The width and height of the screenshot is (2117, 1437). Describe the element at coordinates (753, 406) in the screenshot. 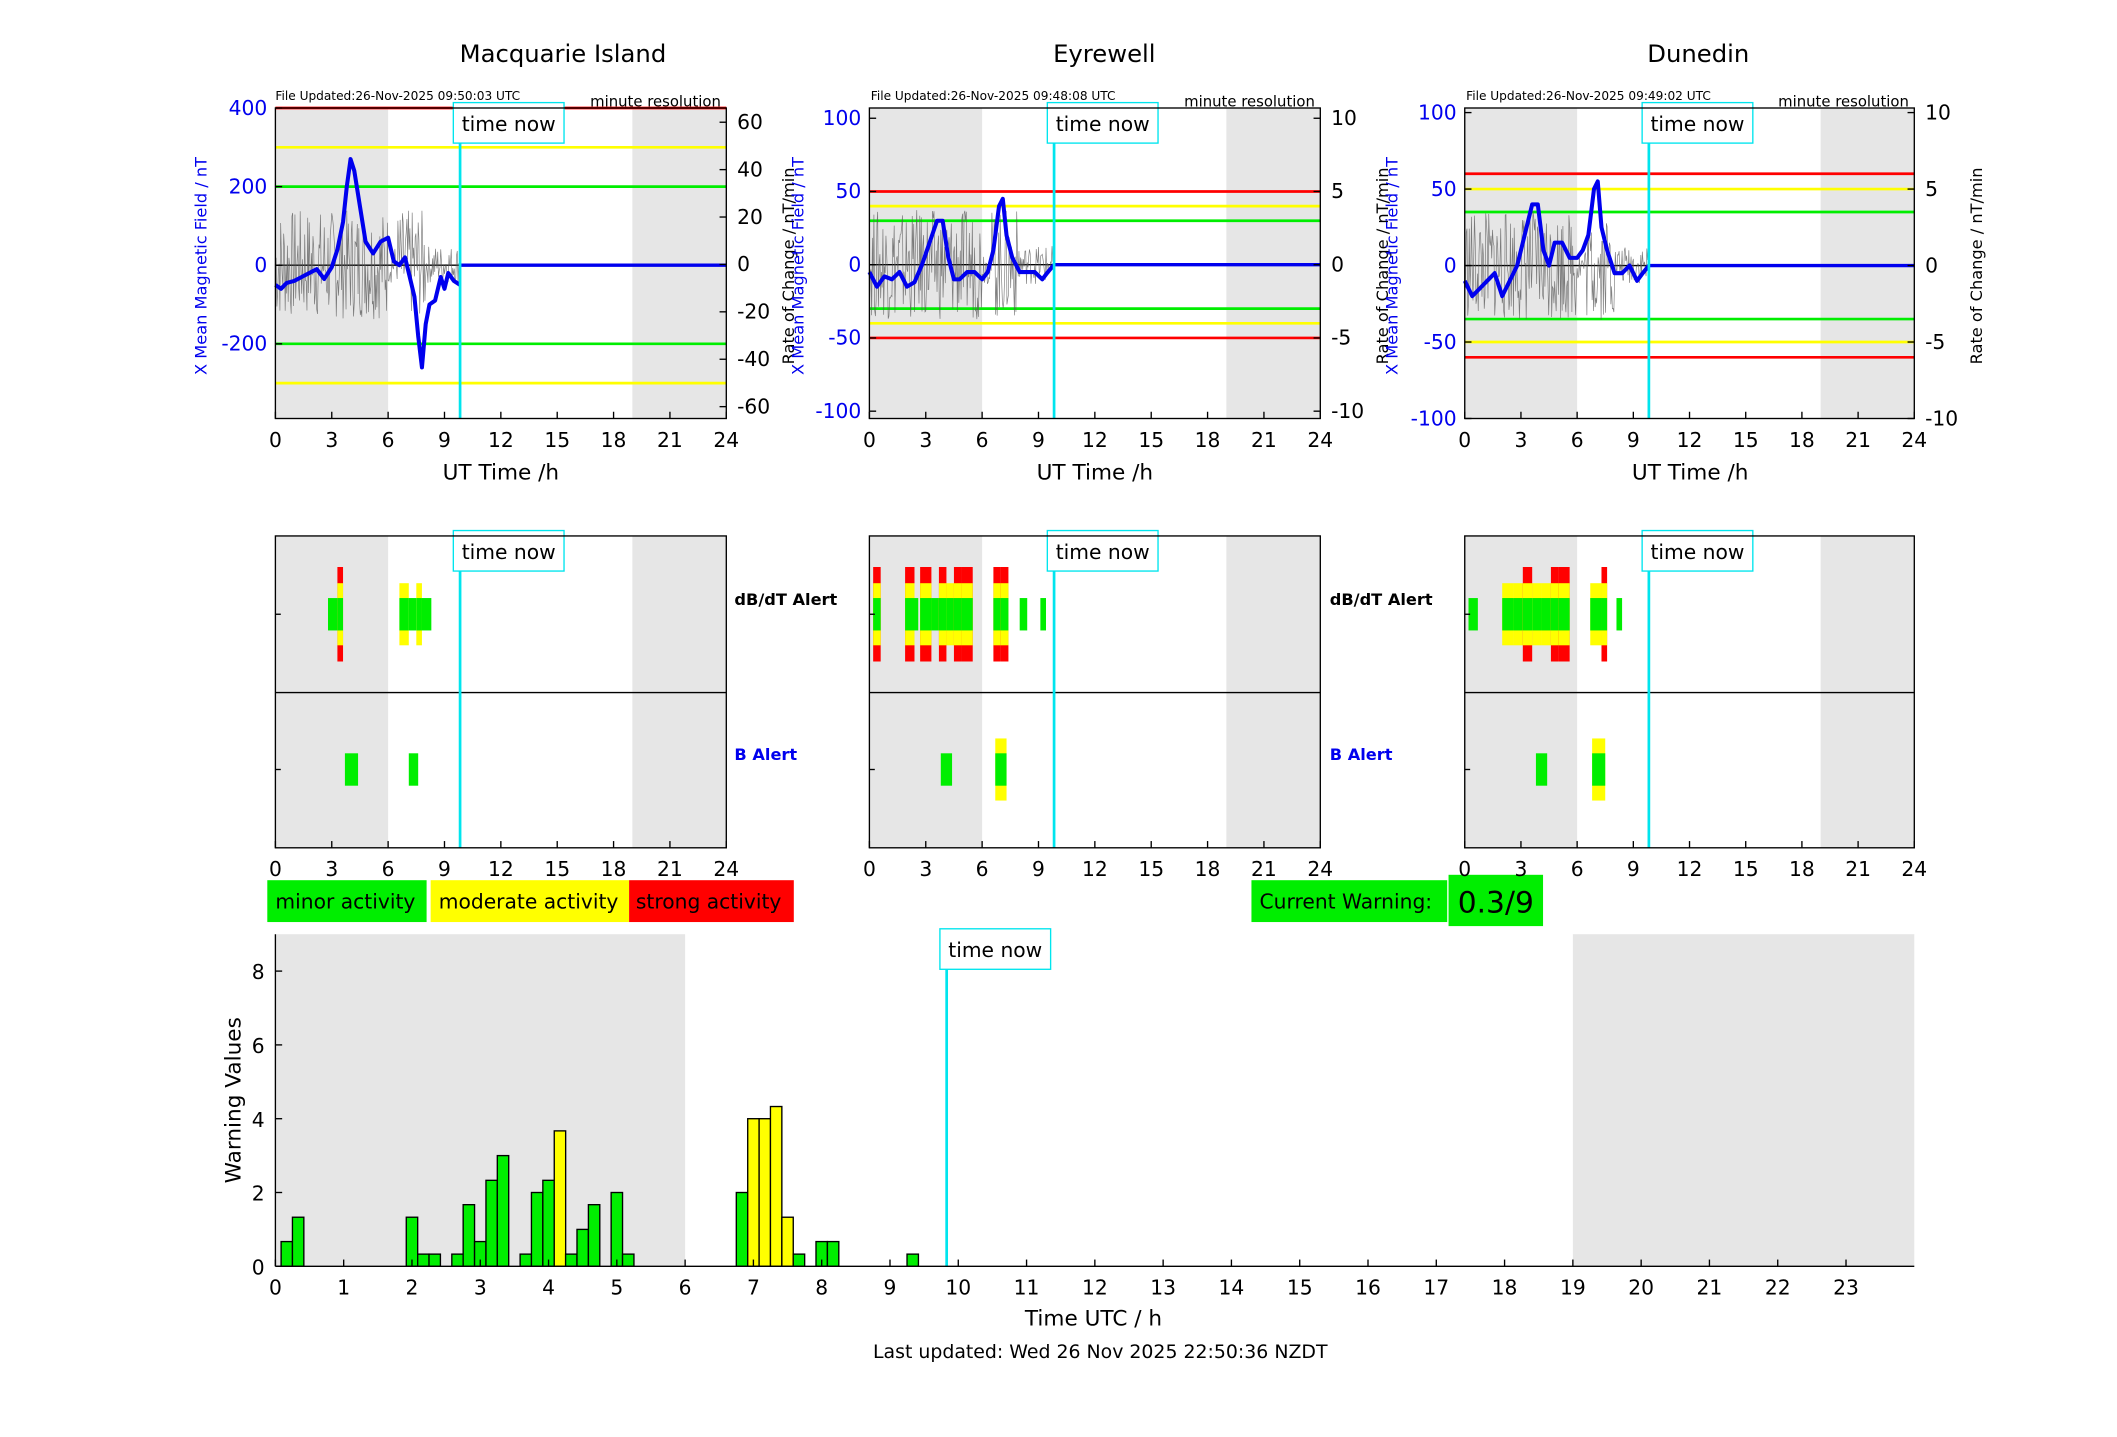

I see `y-tick-right-label-macquarie-island--60: -60` at that location.